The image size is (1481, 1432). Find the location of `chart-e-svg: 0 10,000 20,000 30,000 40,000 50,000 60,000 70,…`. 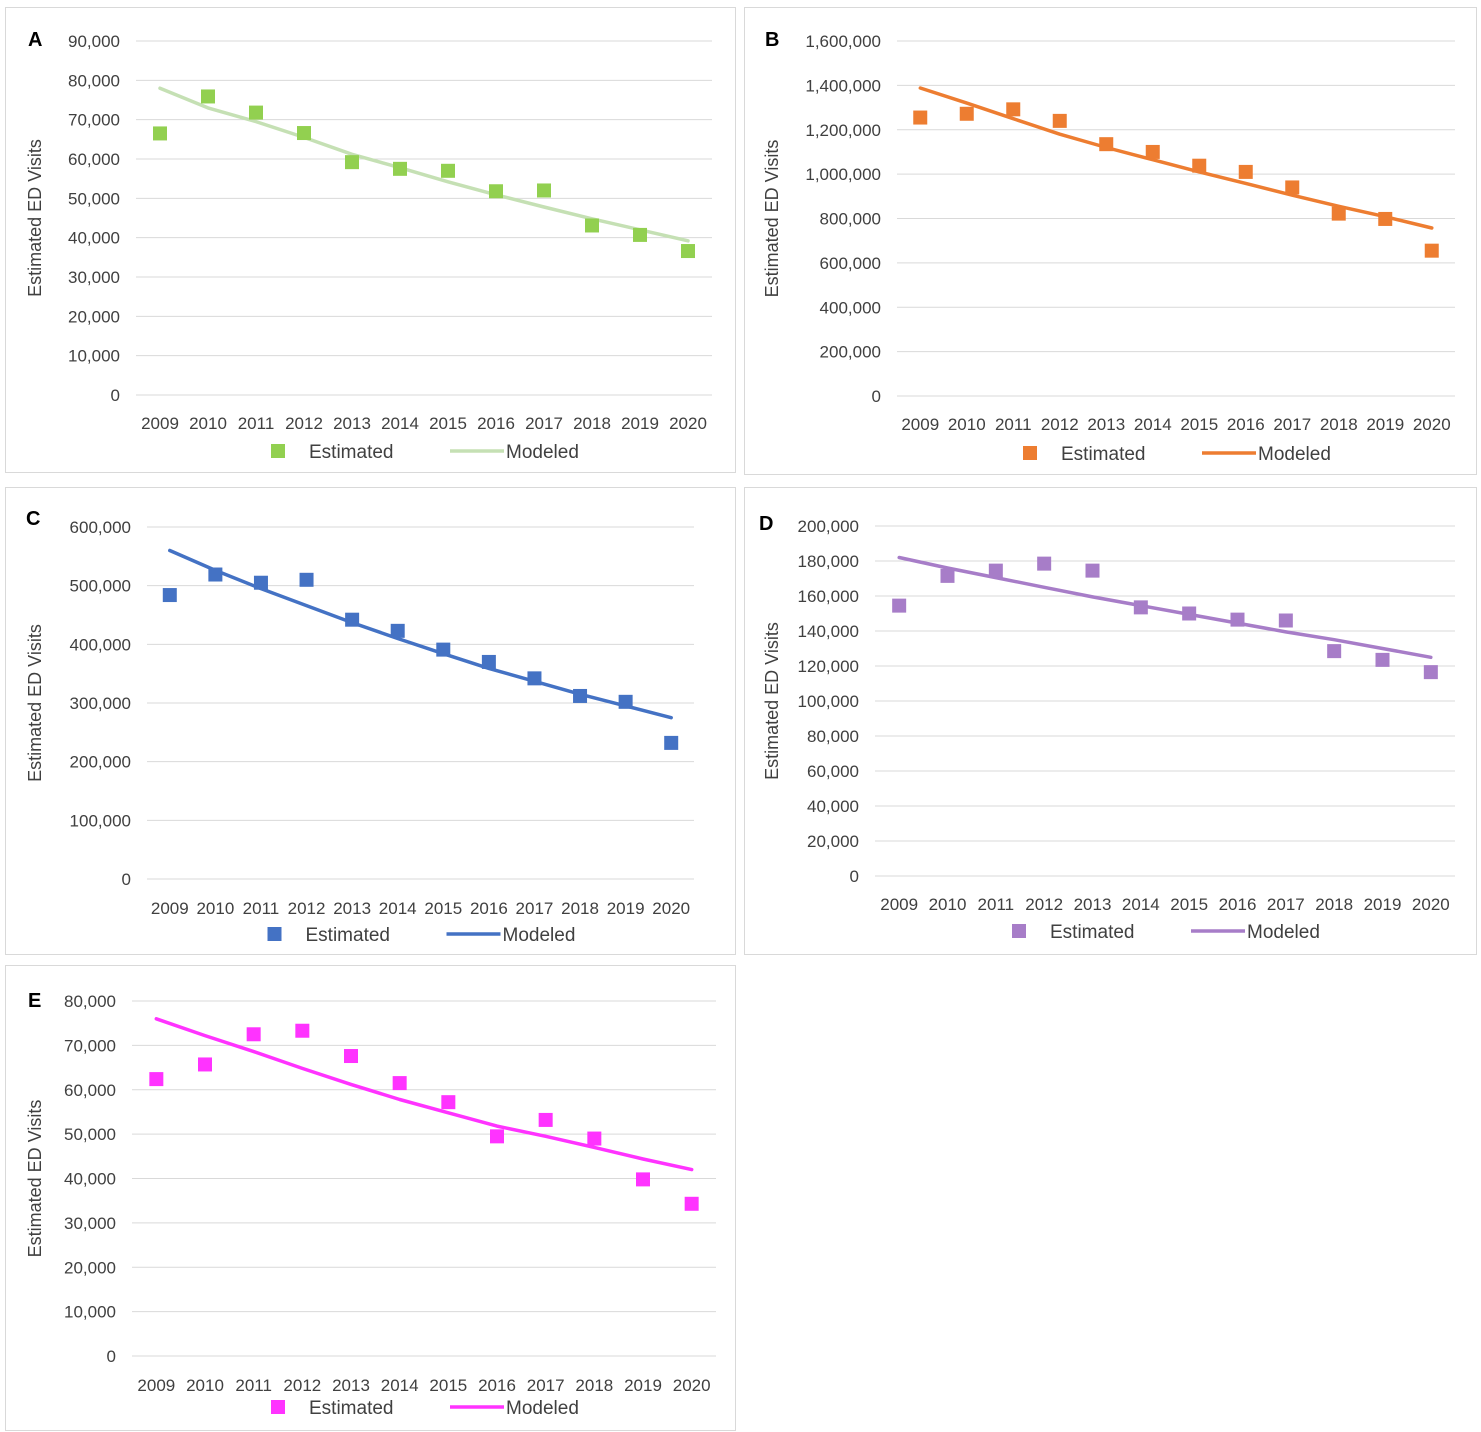

chart-e-svg: 0 10,000 20,000 30,000 40,000 50,000 60,000 70,… is located at coordinates (370, 1204).